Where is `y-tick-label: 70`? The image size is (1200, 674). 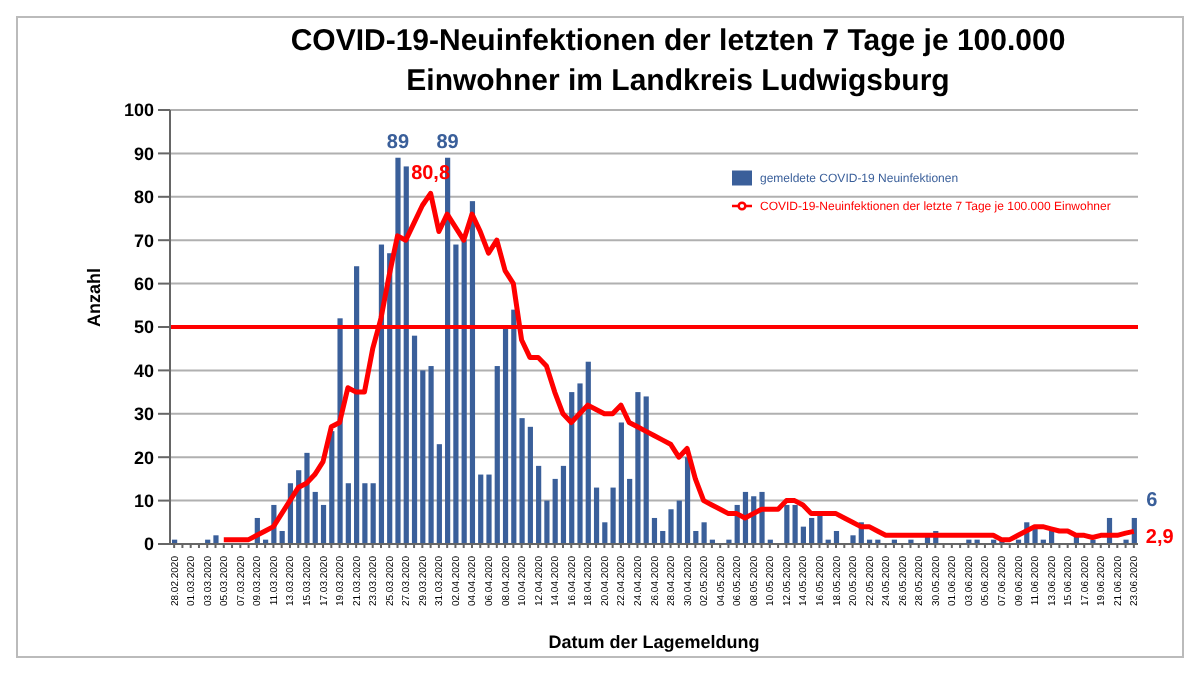 y-tick-label: 70 is located at coordinates (143, 240).